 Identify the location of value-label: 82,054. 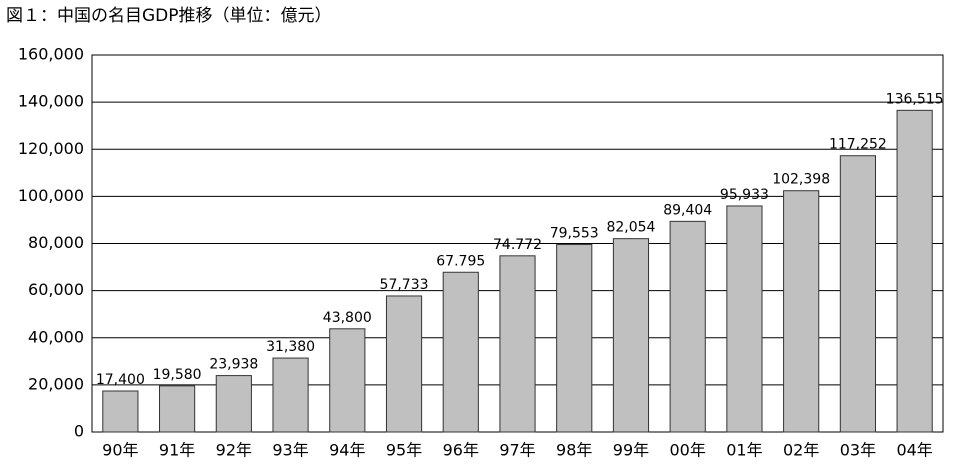
(630, 228).